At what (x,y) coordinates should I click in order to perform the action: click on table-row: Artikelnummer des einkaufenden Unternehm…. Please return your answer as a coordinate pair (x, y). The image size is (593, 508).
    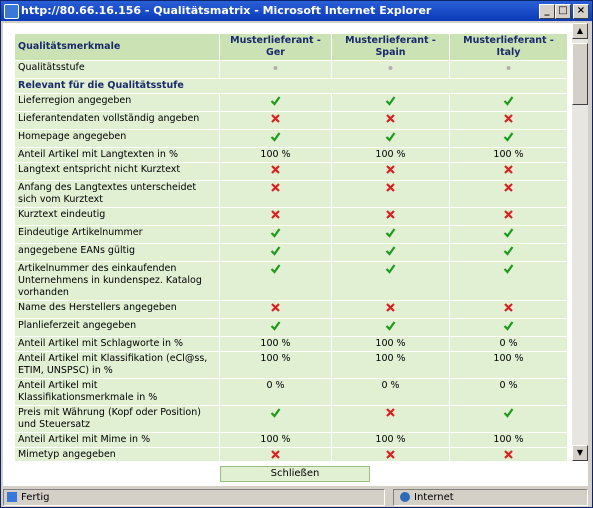
    Looking at the image, I should click on (291, 281).